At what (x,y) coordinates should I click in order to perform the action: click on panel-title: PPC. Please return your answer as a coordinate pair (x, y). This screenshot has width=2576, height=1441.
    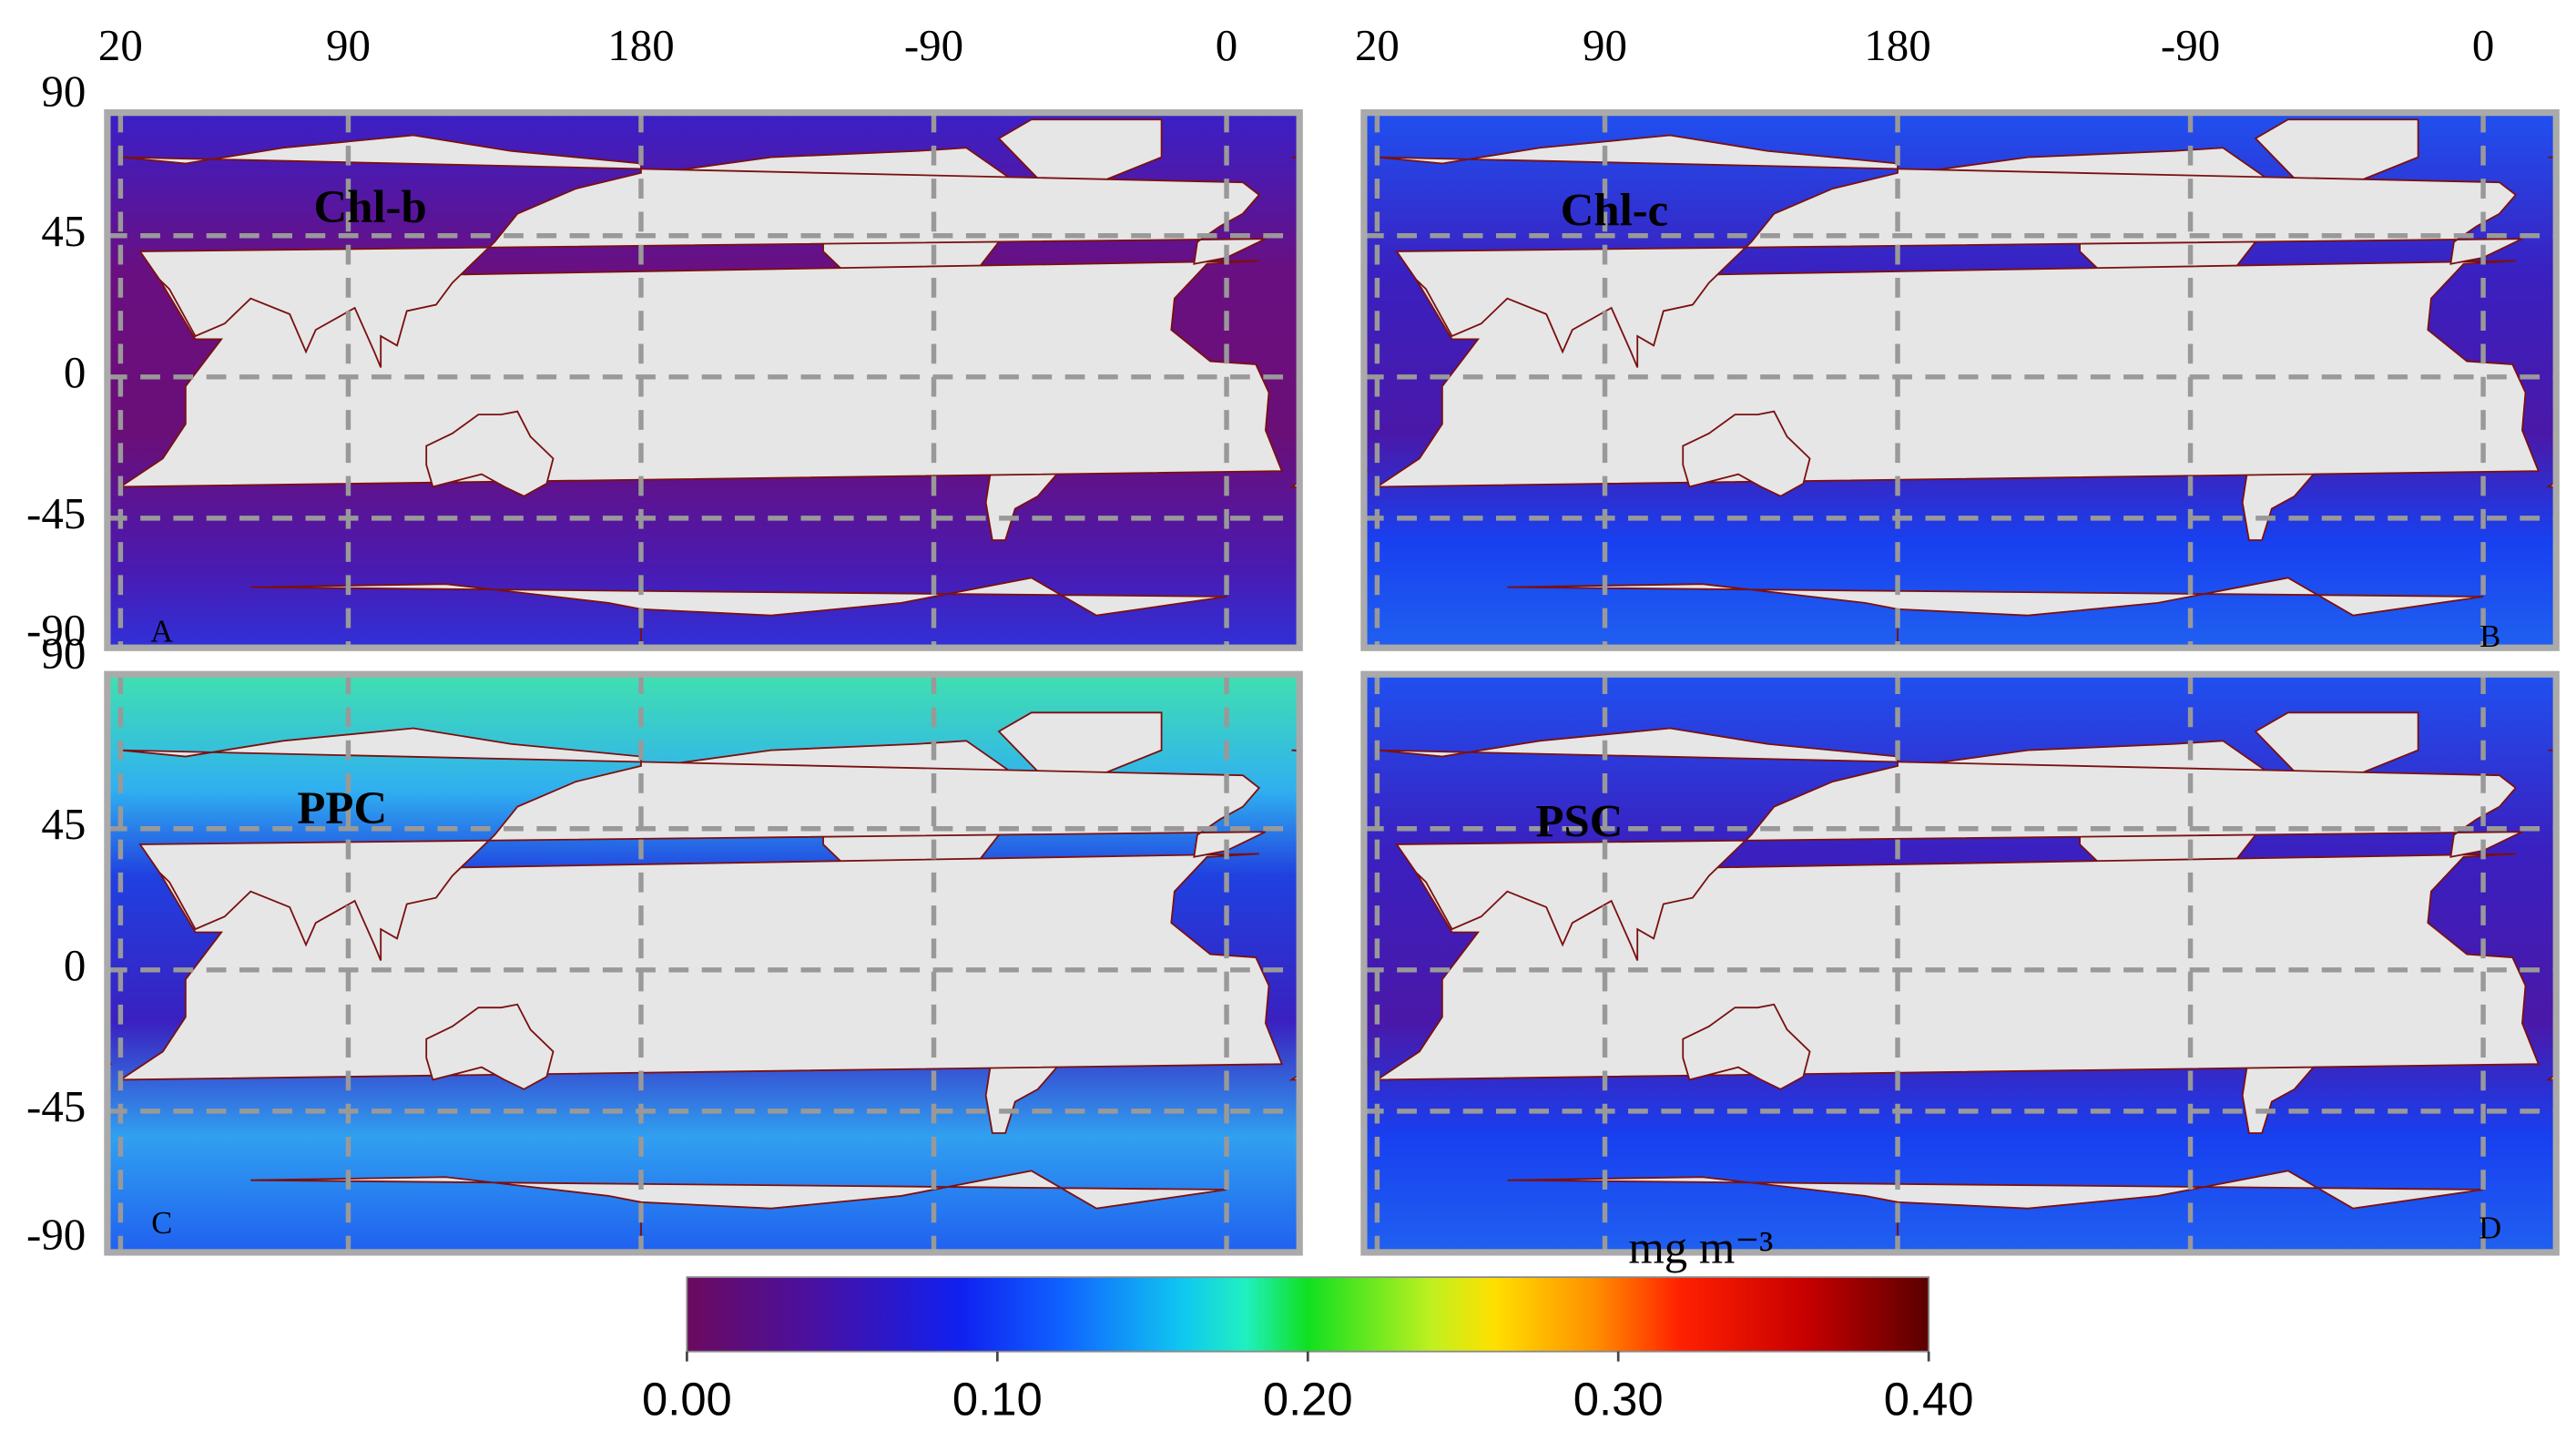
    Looking at the image, I should click on (342, 808).